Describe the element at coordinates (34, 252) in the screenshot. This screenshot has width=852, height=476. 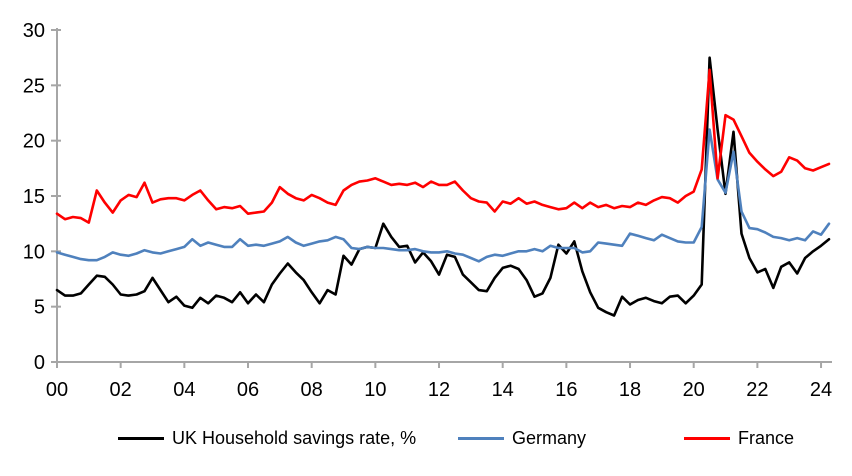
I see `y-tick-label: 10` at that location.